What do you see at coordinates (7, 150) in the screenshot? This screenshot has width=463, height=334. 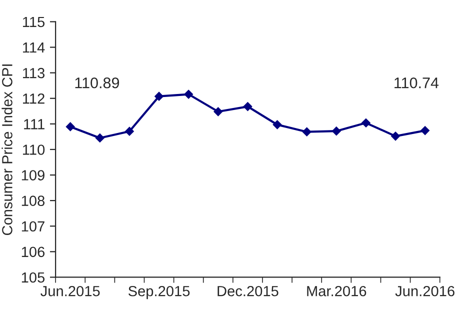 I see `y-axis-title: Consumer Price Index CPI` at bounding box center [7, 150].